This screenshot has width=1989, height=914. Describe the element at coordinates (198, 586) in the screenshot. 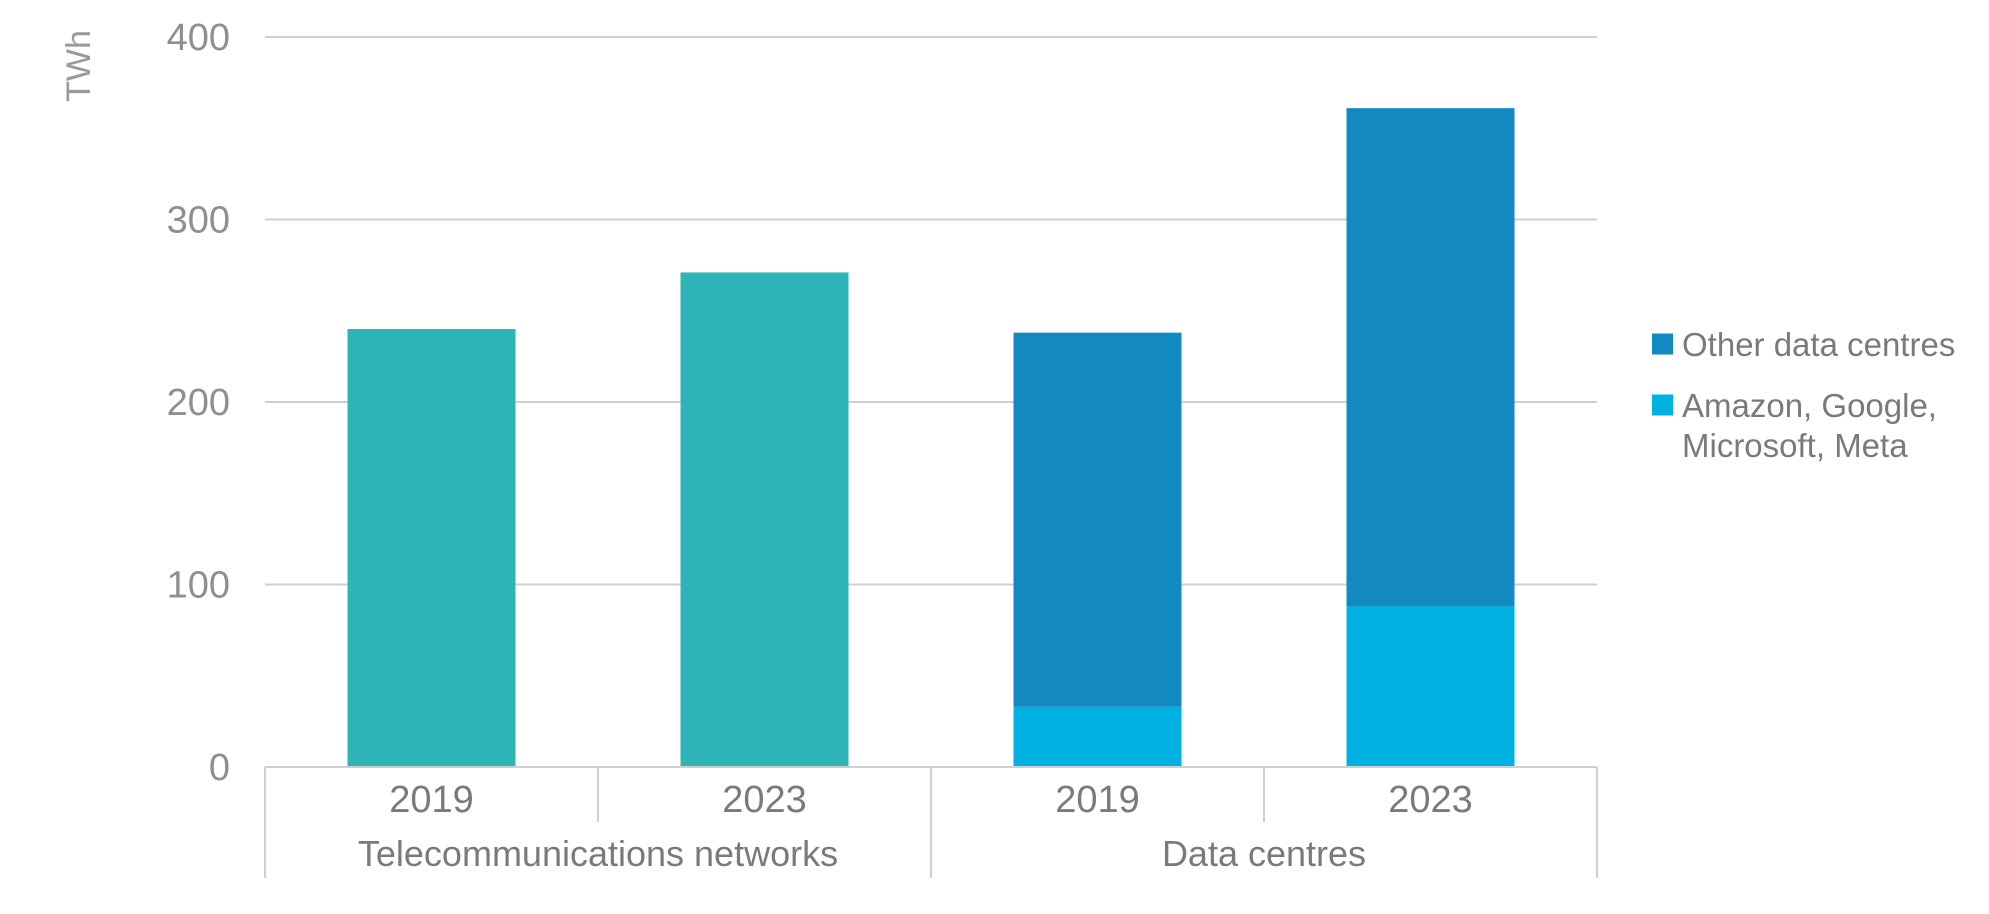

I see `y-tick-label: 100` at that location.